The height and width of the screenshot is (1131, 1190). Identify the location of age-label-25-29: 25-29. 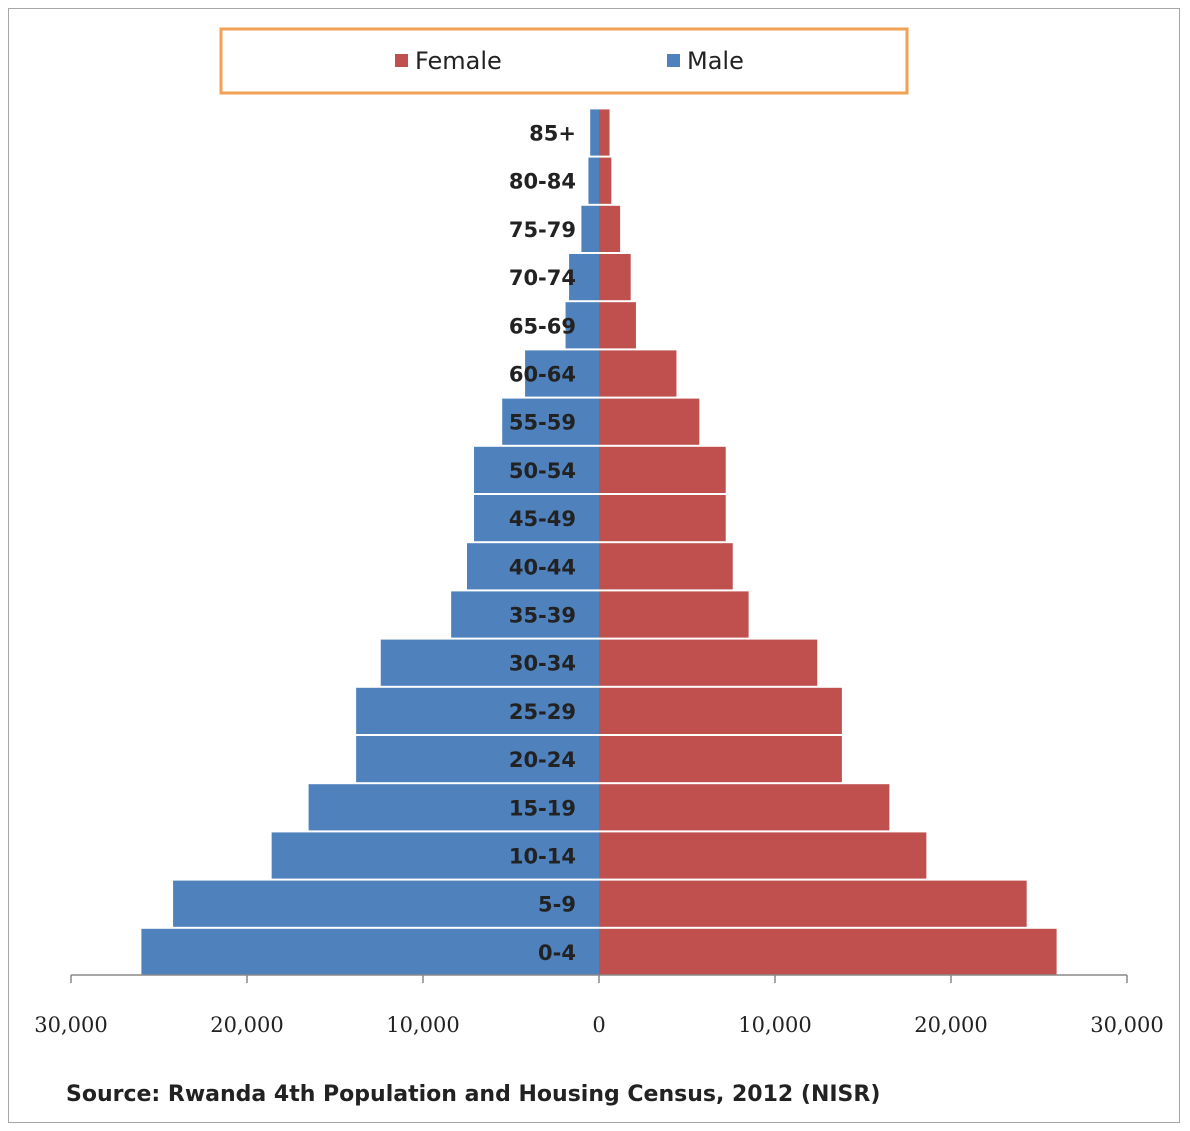
(542, 712).